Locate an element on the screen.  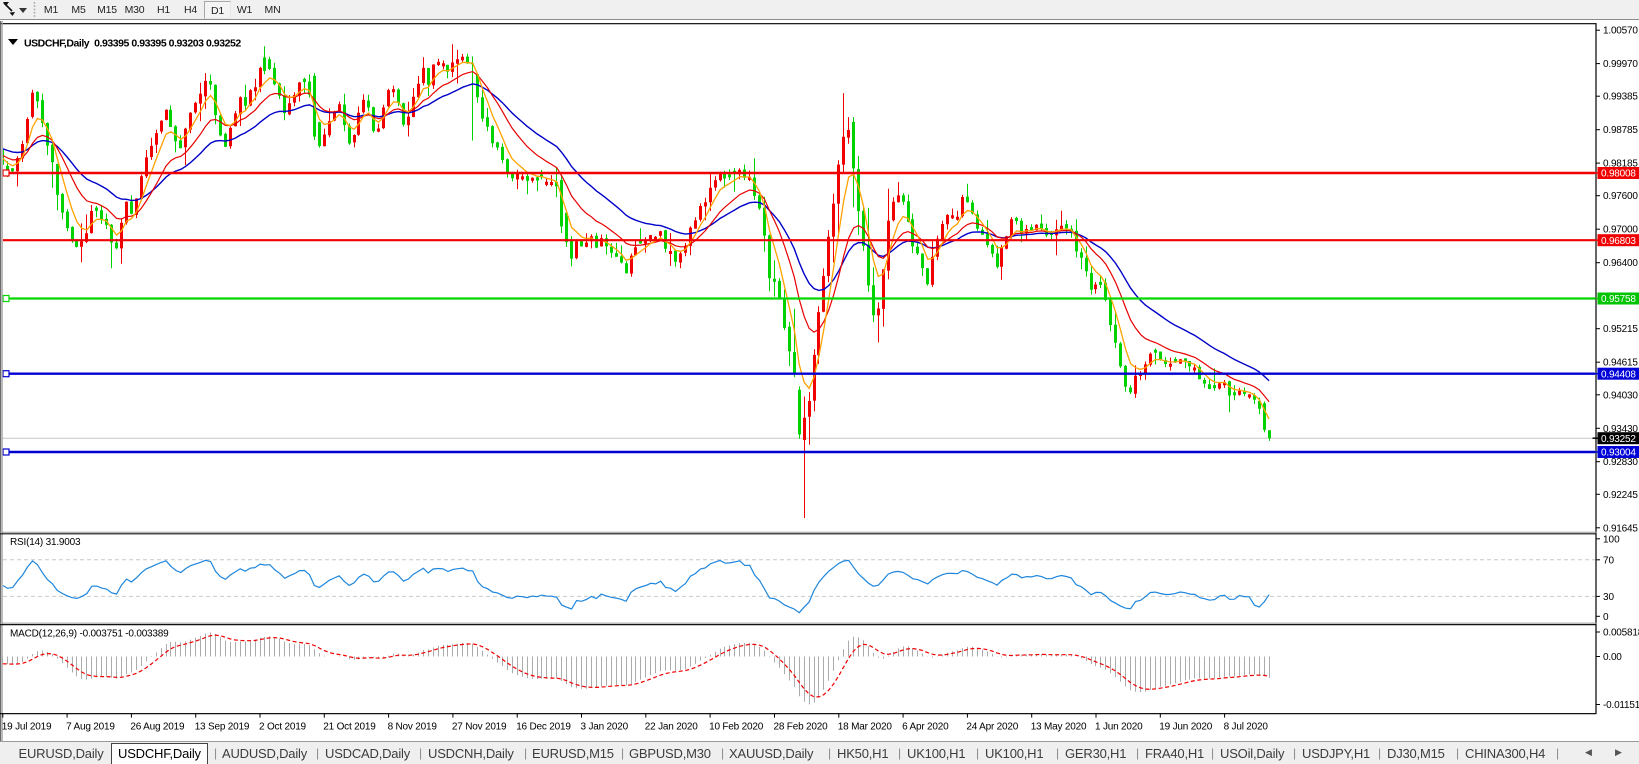
svg-text: 30 is located at coordinates (1609, 597).